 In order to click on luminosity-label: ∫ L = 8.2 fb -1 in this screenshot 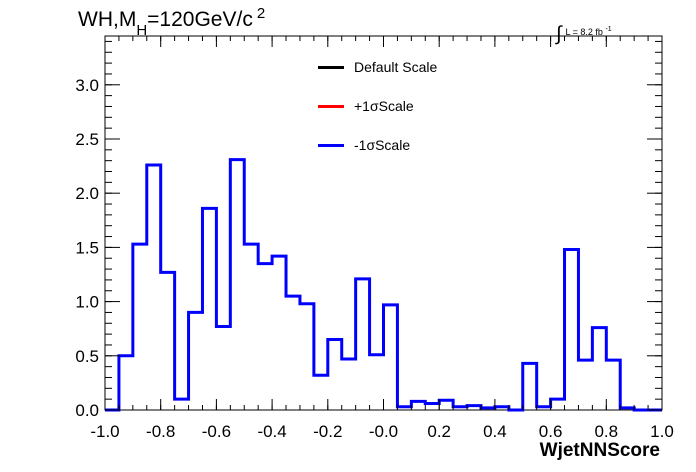, I will do `click(584, 31)`.